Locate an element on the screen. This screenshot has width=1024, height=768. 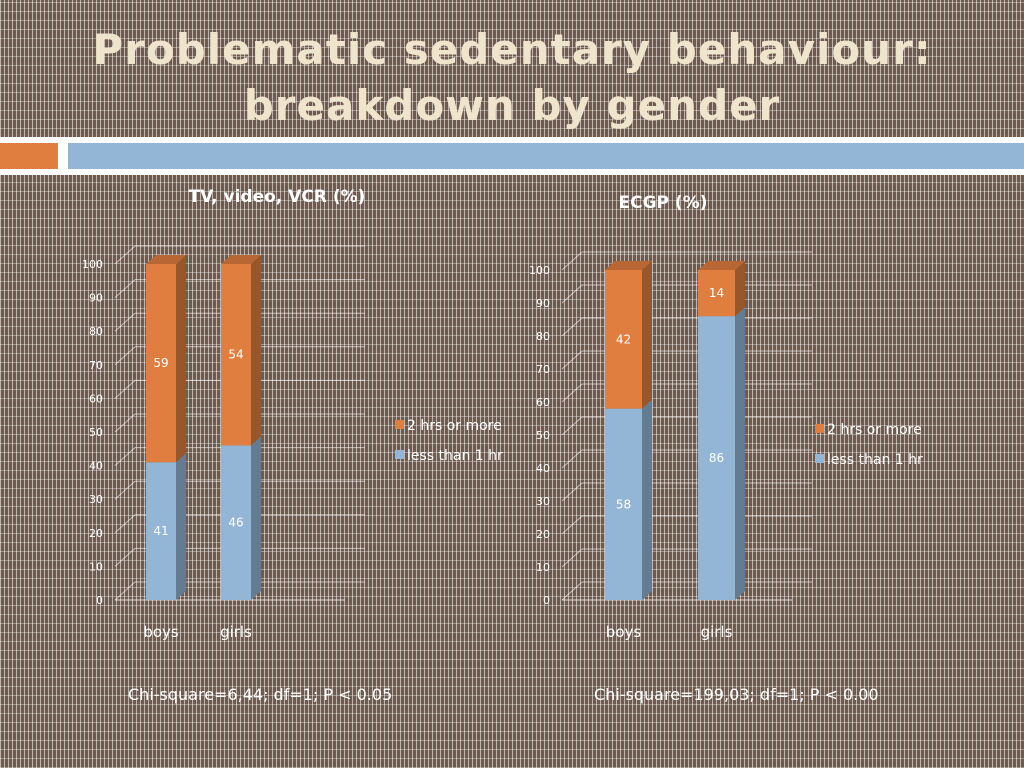
chart-title: ECGP (%) is located at coordinates (663, 203).